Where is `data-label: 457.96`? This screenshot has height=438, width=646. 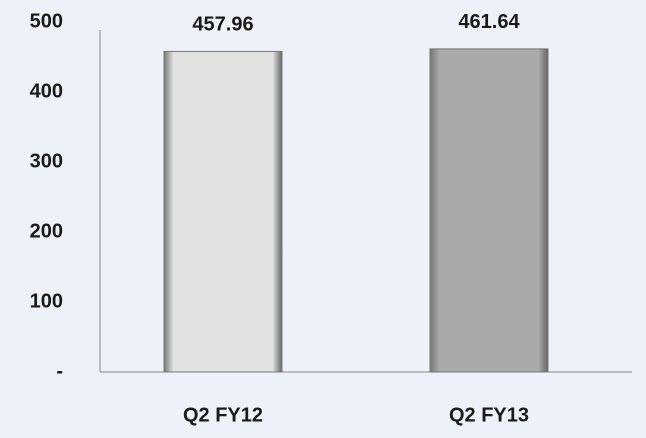 data-label: 457.96 is located at coordinates (222, 25).